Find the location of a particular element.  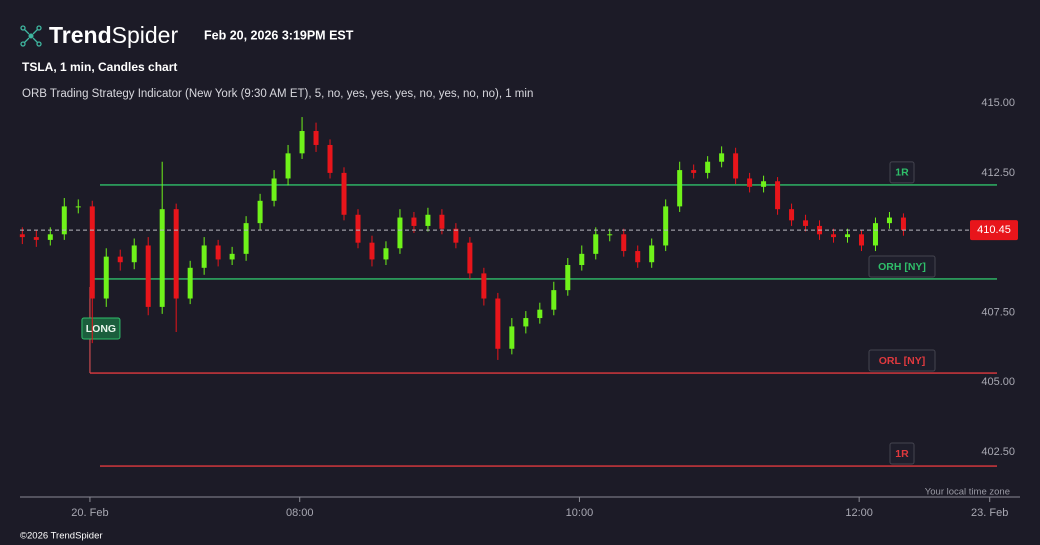

last-price-label: 410.45 is located at coordinates (994, 230).